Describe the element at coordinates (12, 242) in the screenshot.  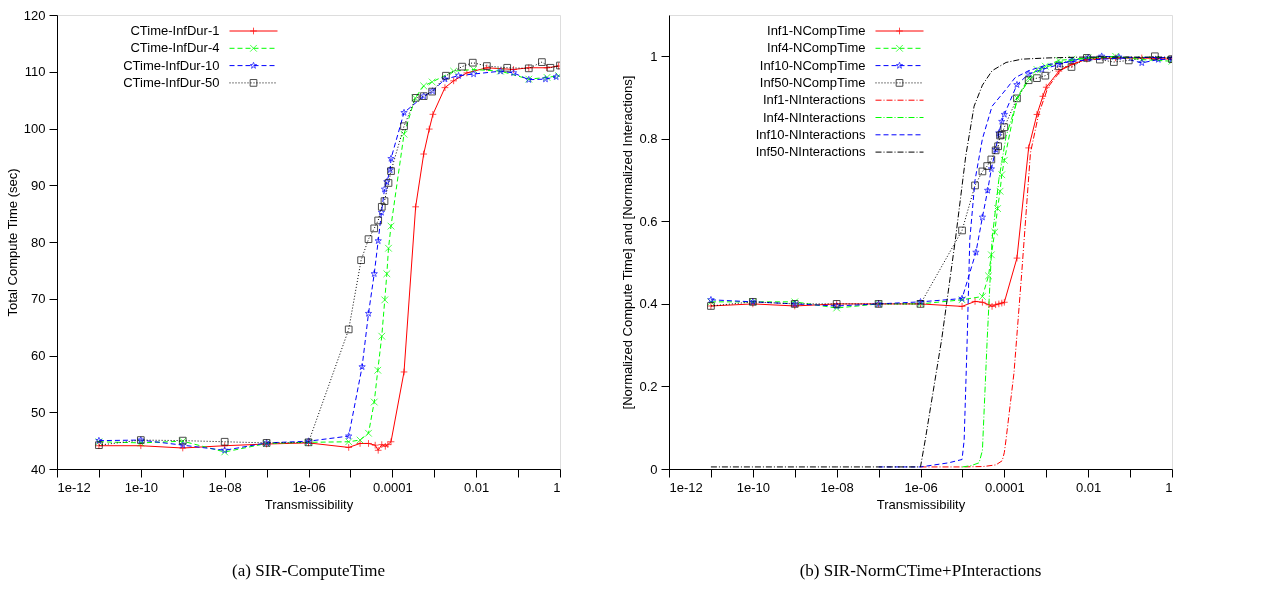
I see `y-axis-title: Total Compute Time (sec)` at that location.